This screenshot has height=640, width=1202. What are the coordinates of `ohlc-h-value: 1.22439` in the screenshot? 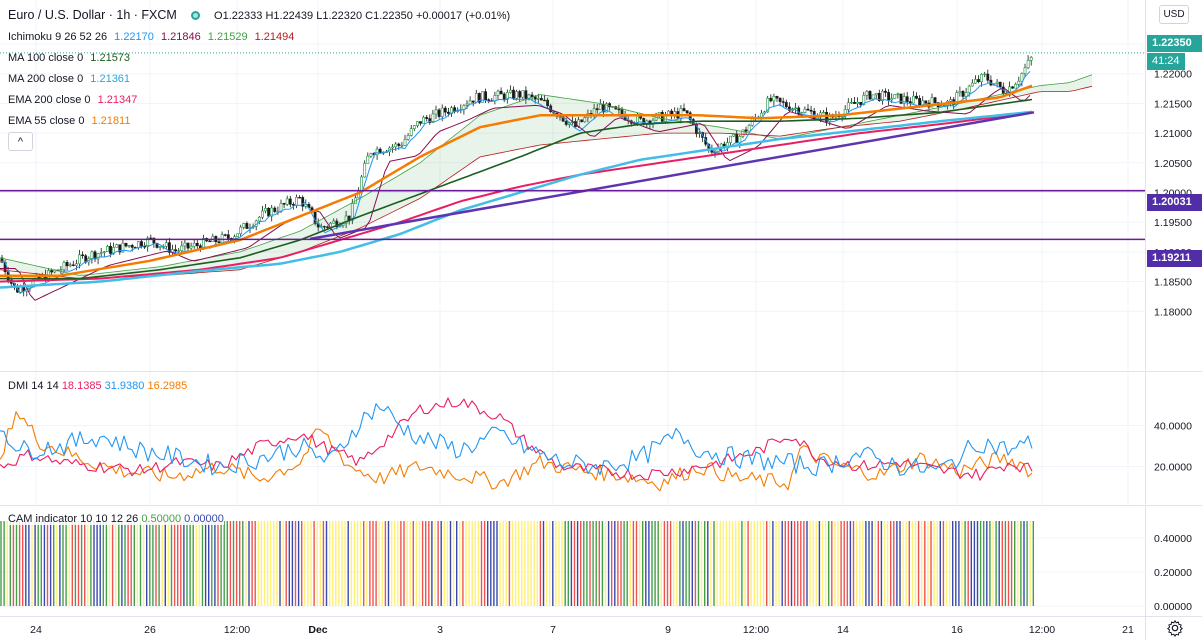 It's located at (293, 16).